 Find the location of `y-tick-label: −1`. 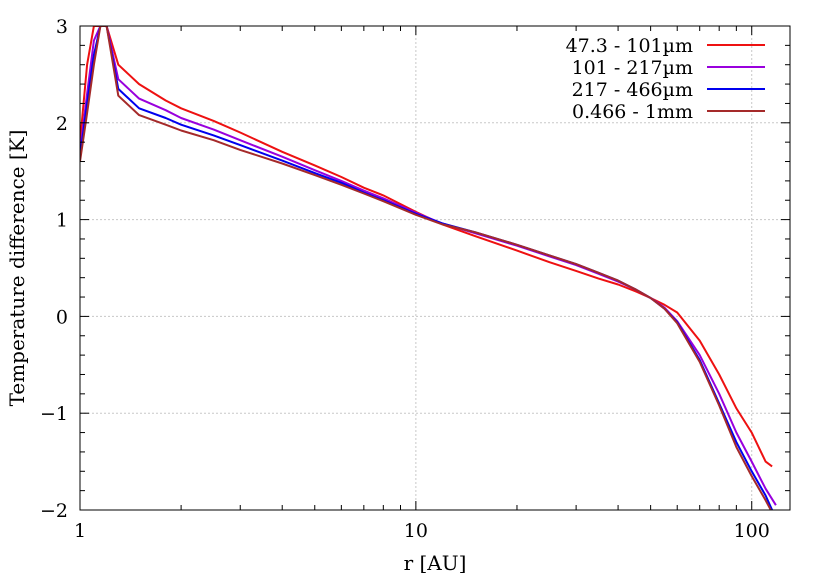

y-tick-label: −1 is located at coordinates (54, 414).